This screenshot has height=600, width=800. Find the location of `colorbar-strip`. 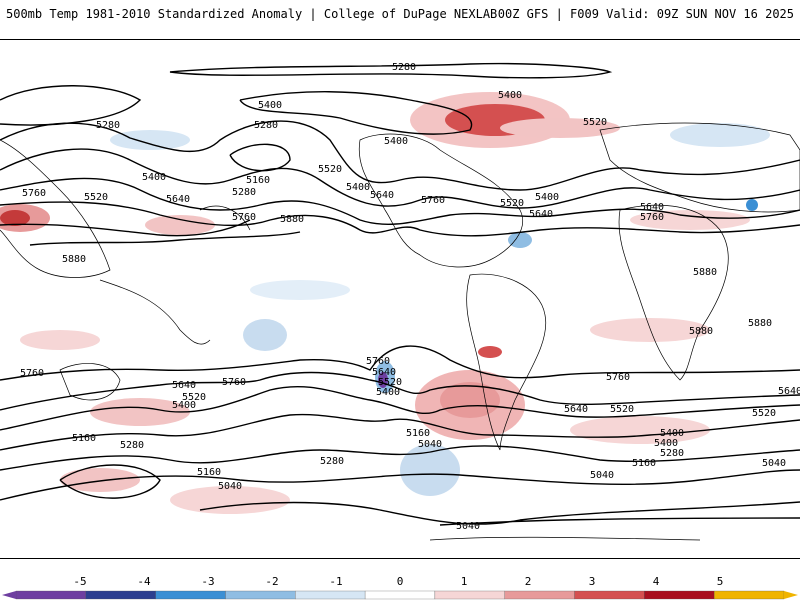

colorbar-strip is located at coordinates (400, 595).